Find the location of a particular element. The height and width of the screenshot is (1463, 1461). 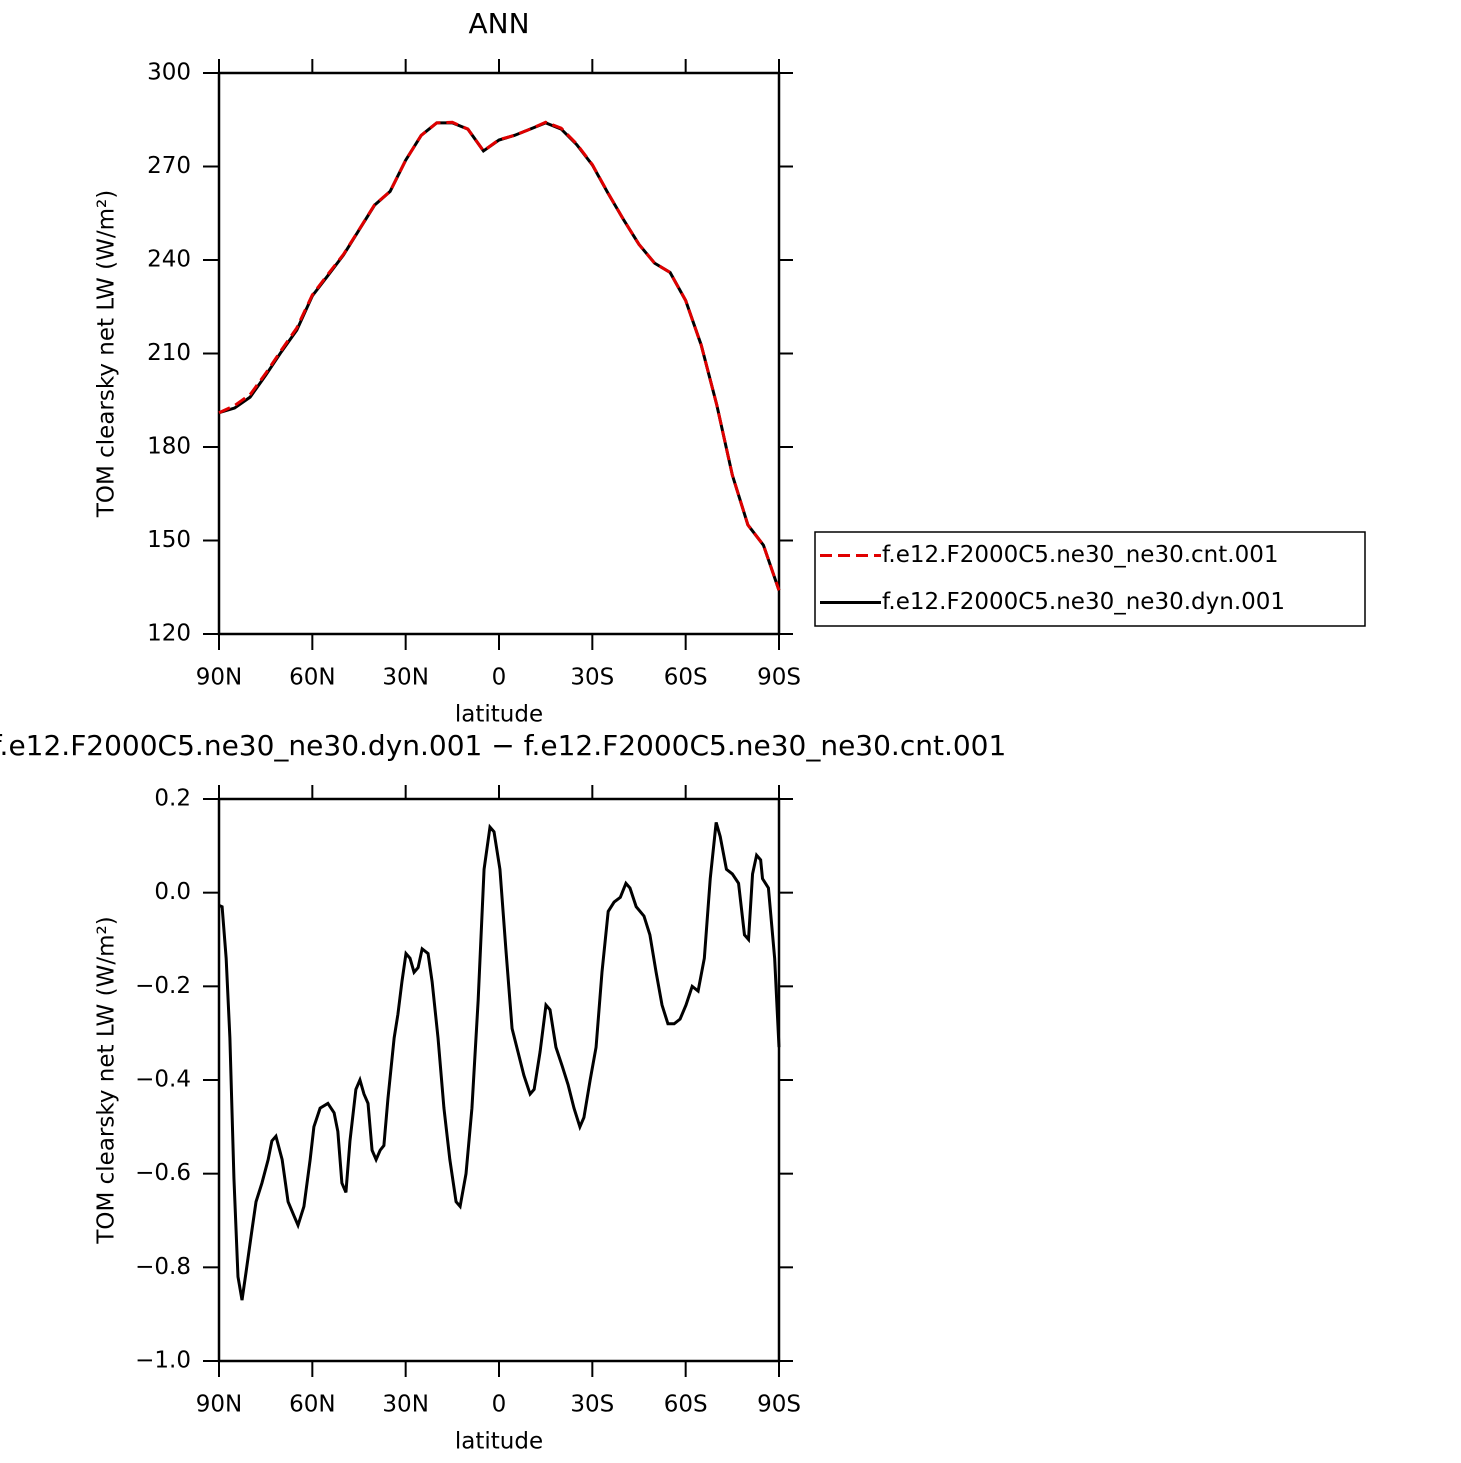

legend-label: f.e12.F2000C5.ne30_ne30.cnt.001 is located at coordinates (1080, 555).